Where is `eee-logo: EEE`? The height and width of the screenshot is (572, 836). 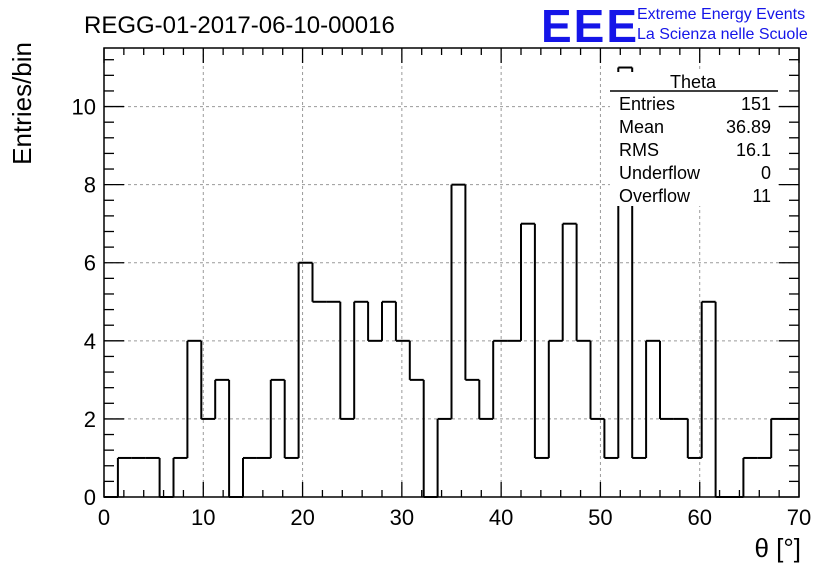 eee-logo: EEE is located at coordinates (590, 26).